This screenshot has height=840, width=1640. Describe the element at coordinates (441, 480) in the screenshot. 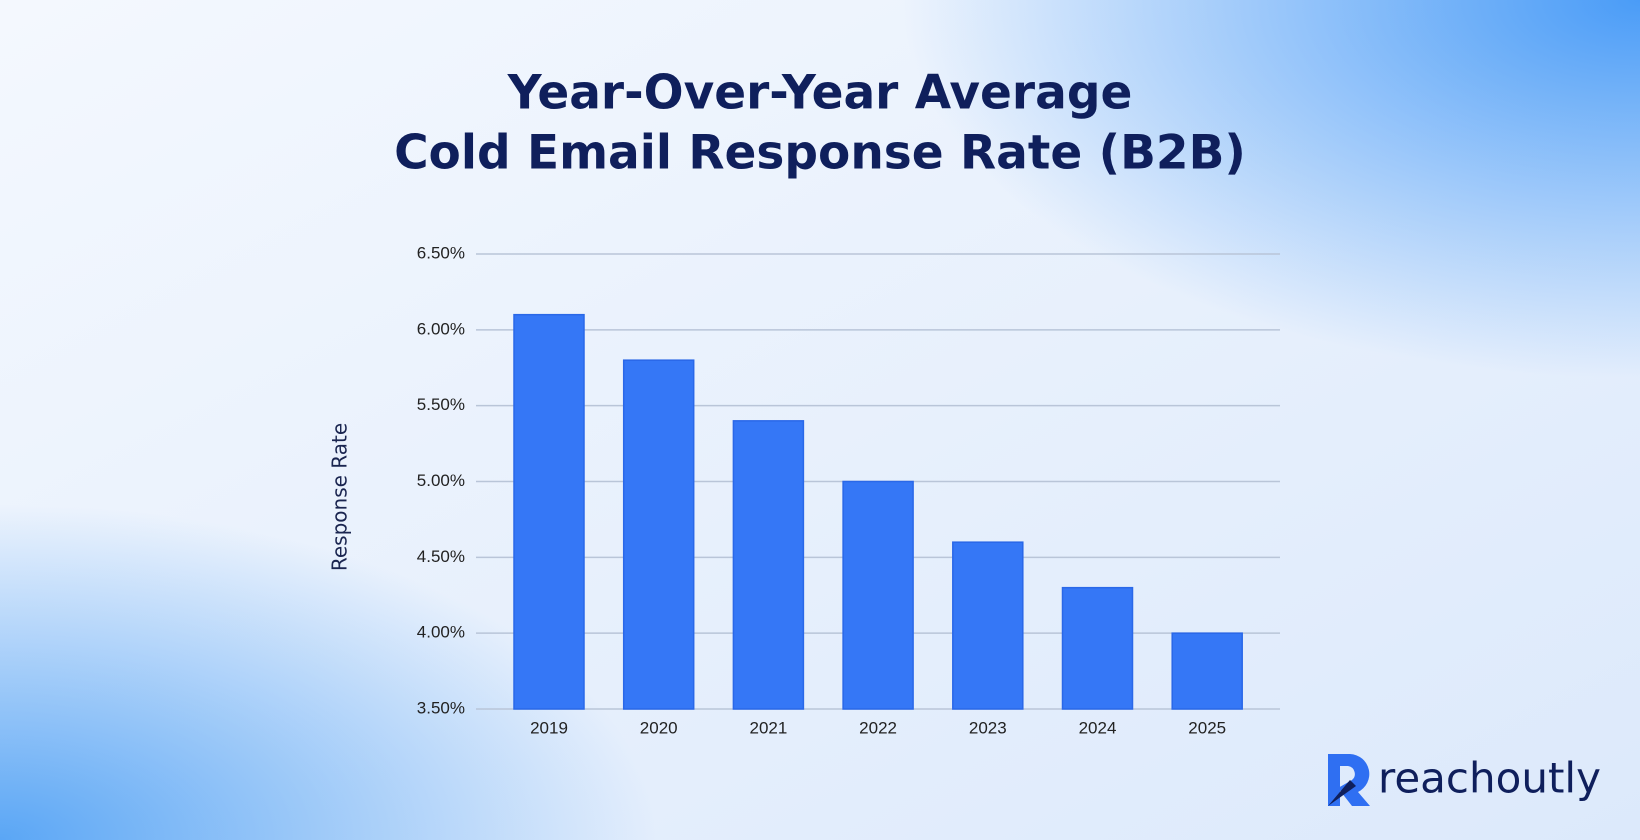

I see `y-tick-label: 5.00%` at that location.